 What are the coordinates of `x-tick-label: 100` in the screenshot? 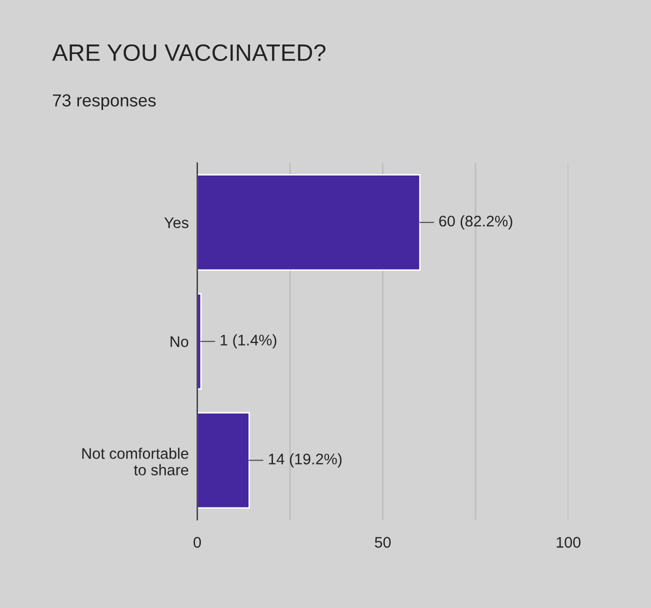 It's located at (568, 542).